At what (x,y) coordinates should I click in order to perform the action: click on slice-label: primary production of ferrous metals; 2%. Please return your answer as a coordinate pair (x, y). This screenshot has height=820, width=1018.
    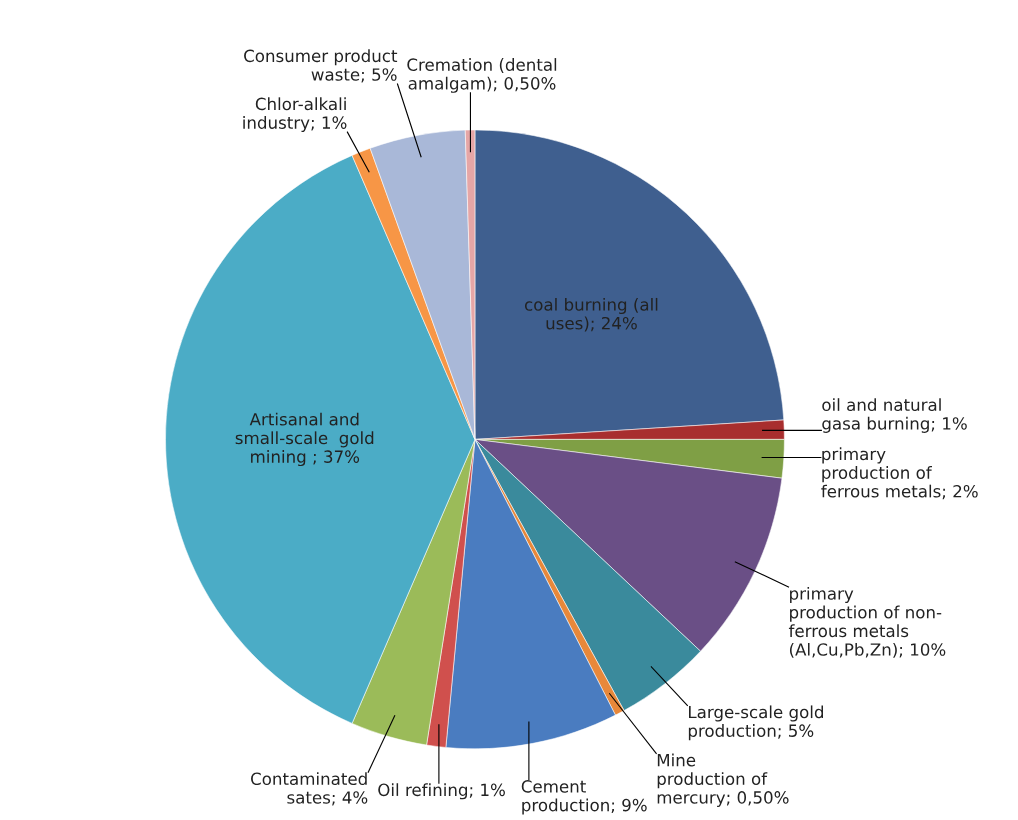
    Looking at the image, I should click on (899, 473).